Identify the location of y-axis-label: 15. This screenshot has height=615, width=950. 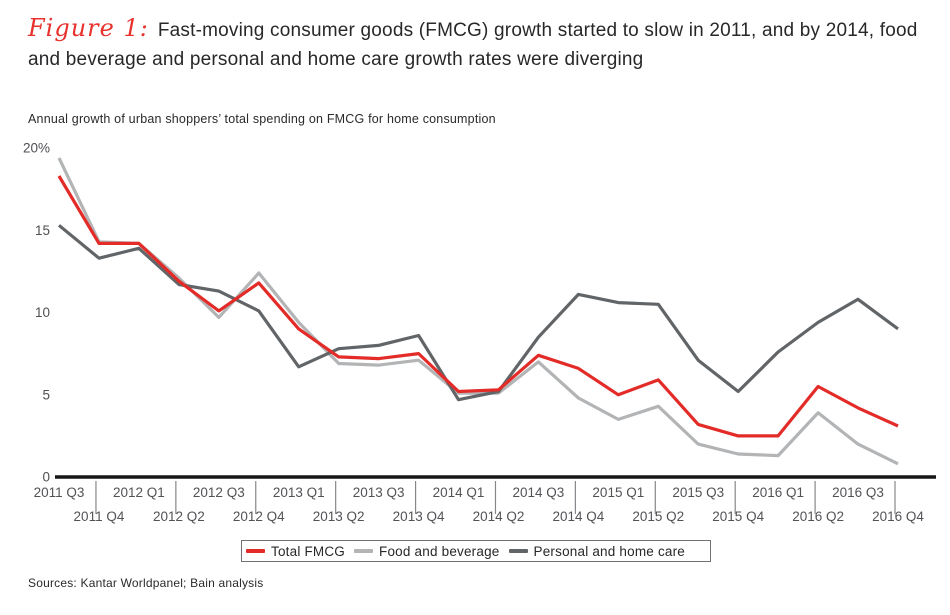
(42, 230).